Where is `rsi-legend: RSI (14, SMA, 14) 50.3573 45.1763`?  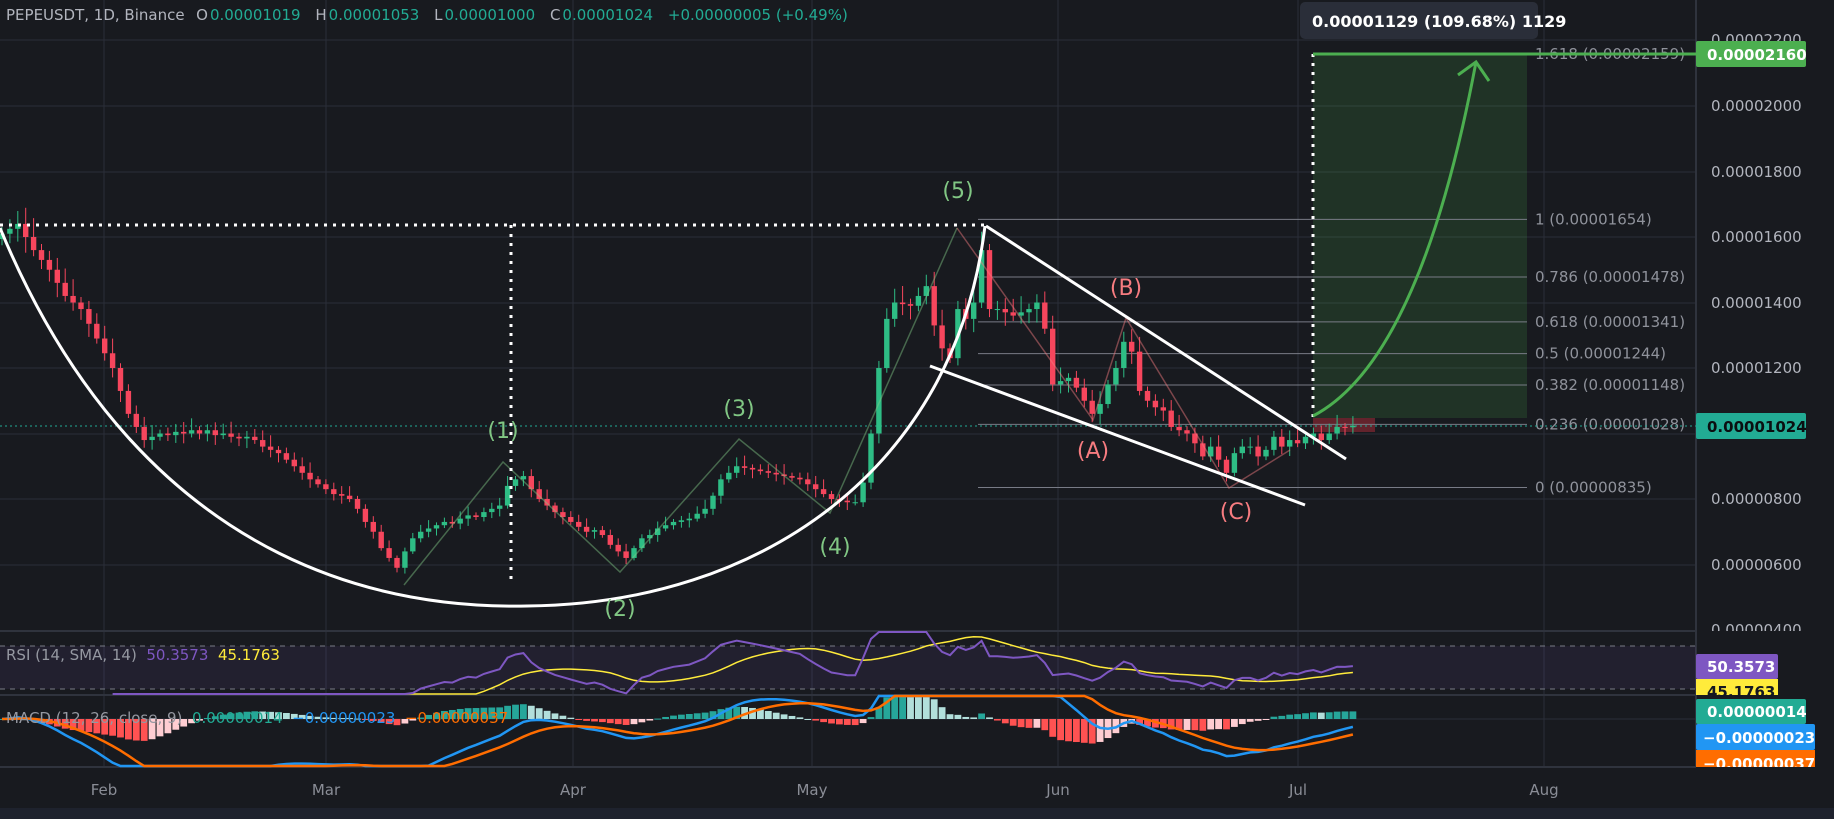 rsi-legend: RSI (14, SMA, 14) 50.3573 45.1763 is located at coordinates (143, 655).